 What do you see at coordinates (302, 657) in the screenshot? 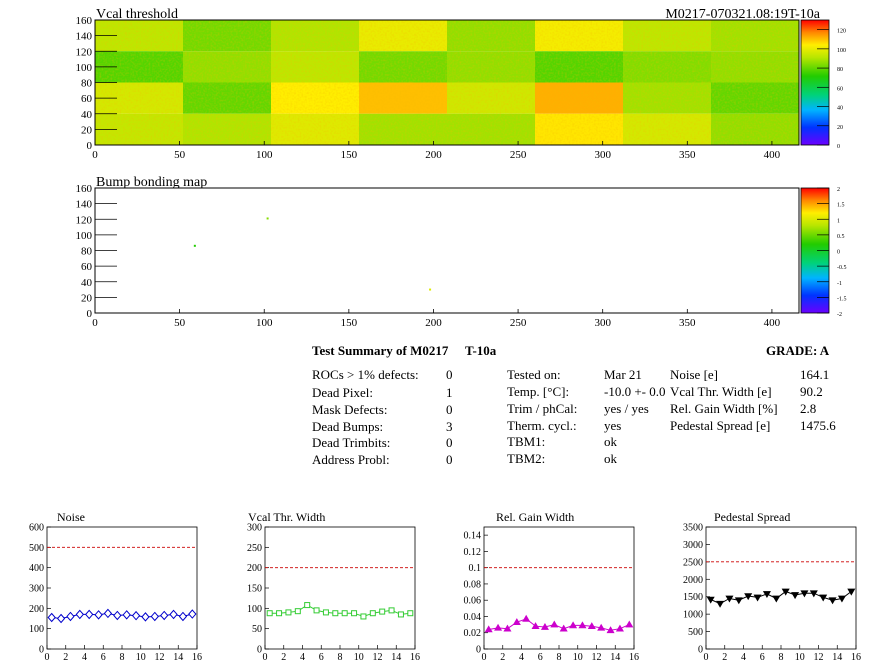
I see `vcal-width-x-tick-label: 4` at bounding box center [302, 657].